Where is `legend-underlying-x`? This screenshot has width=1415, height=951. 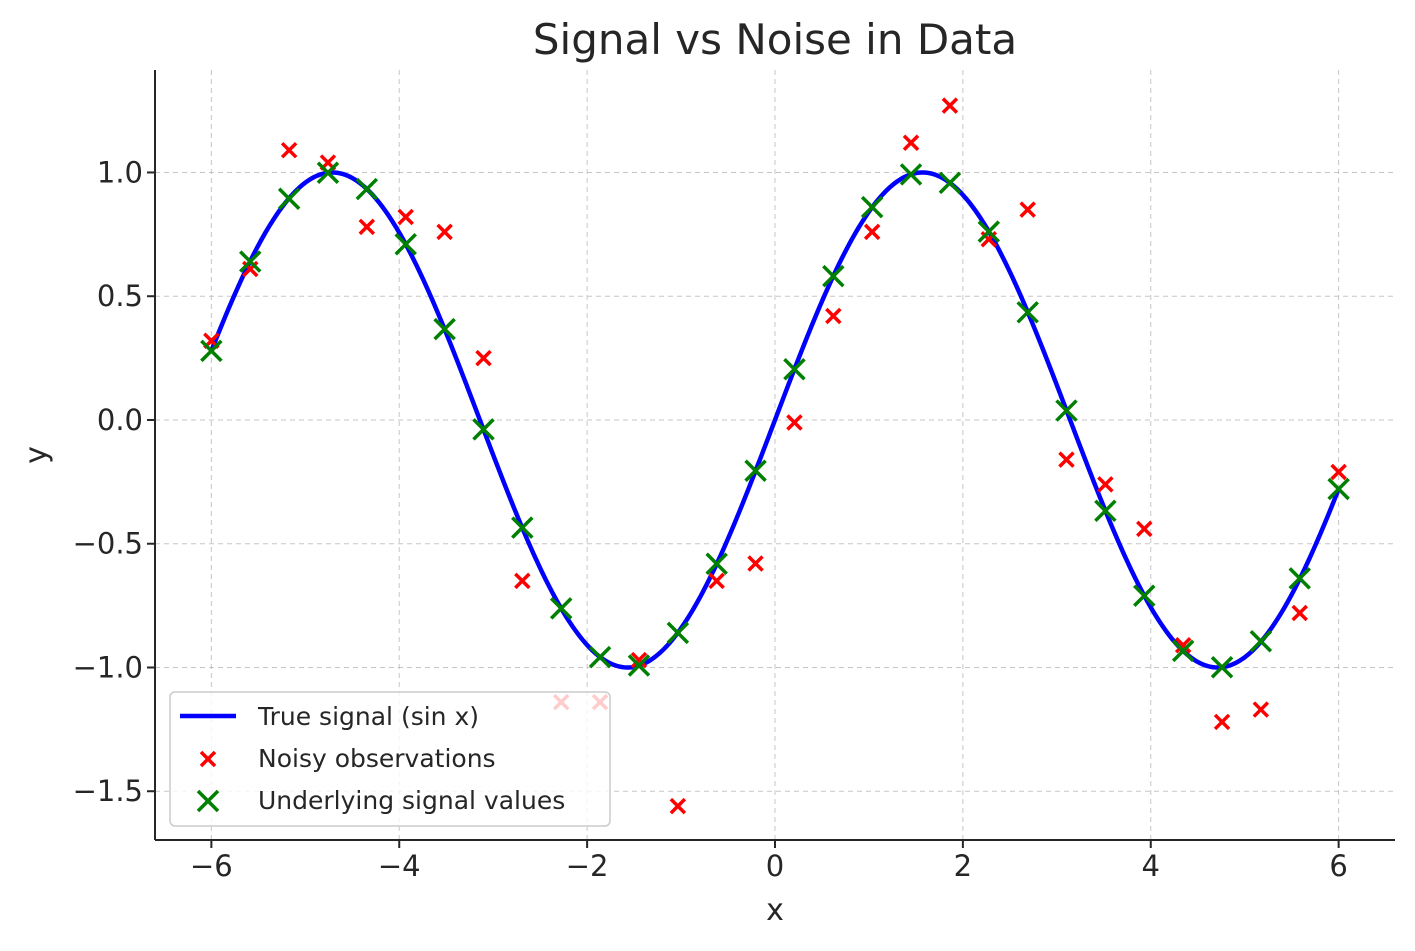
legend-underlying-x is located at coordinates (208, 801).